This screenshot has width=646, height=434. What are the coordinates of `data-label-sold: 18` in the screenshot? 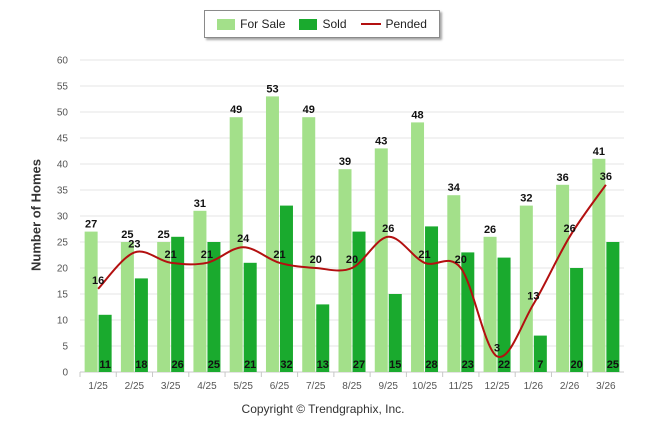 It's located at (141, 365).